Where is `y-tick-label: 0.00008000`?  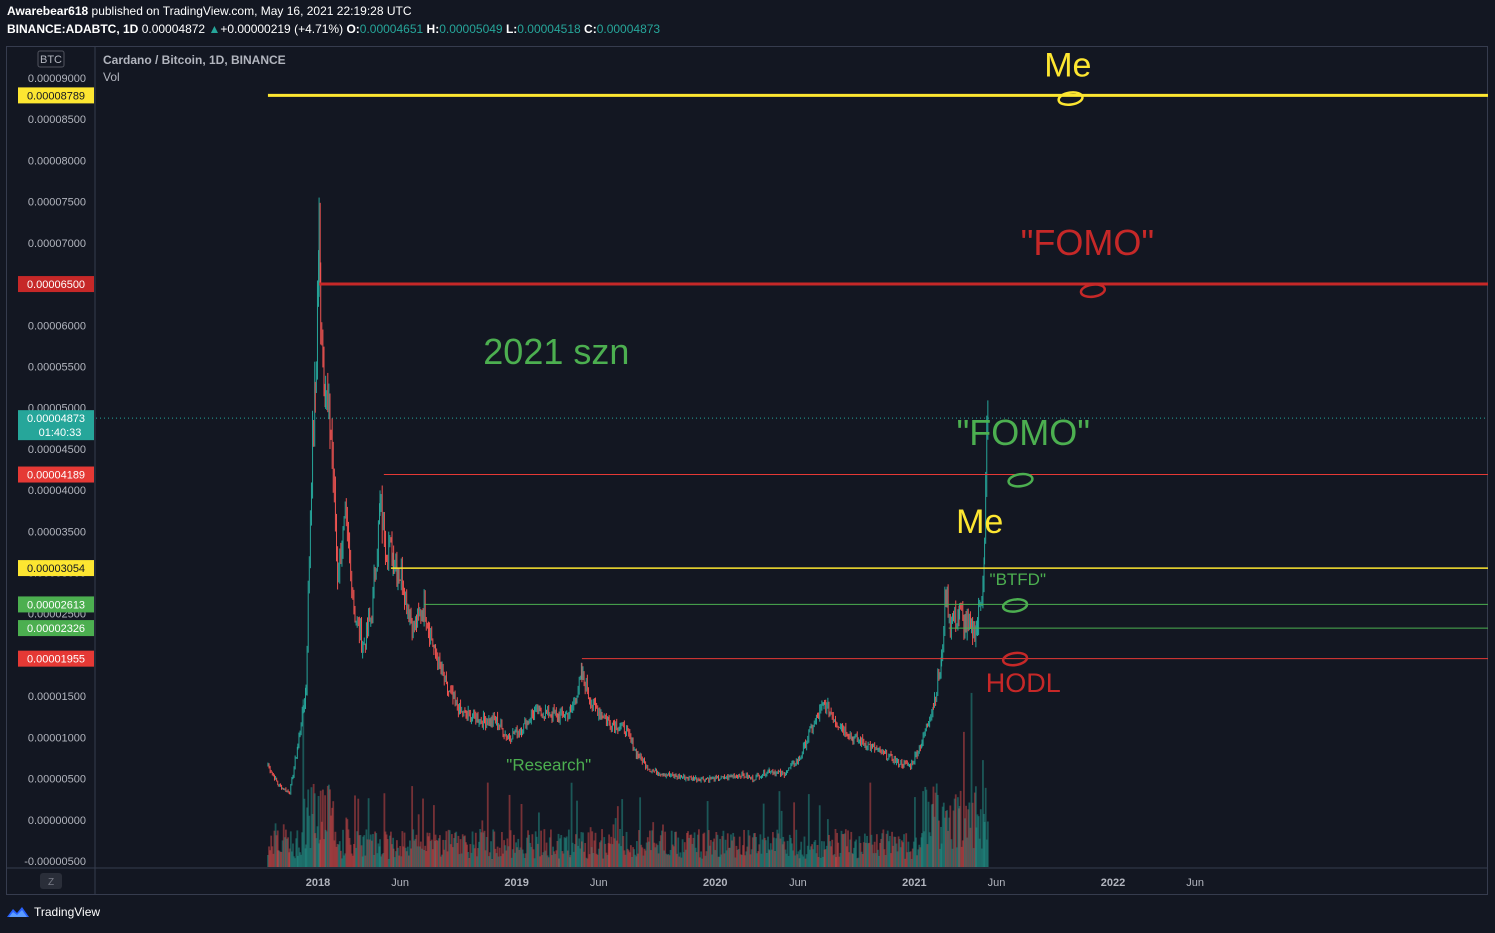 y-tick-label: 0.00008000 is located at coordinates (57, 161).